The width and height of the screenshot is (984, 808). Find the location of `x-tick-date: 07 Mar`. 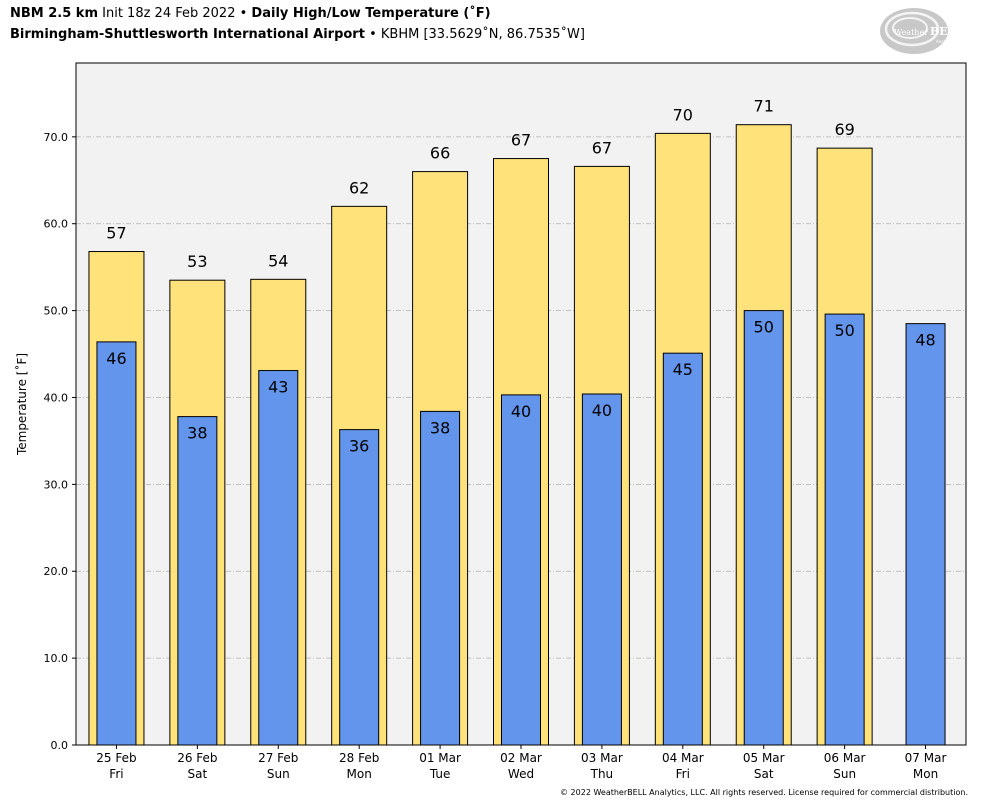

x-tick-date: 07 Mar is located at coordinates (926, 758).